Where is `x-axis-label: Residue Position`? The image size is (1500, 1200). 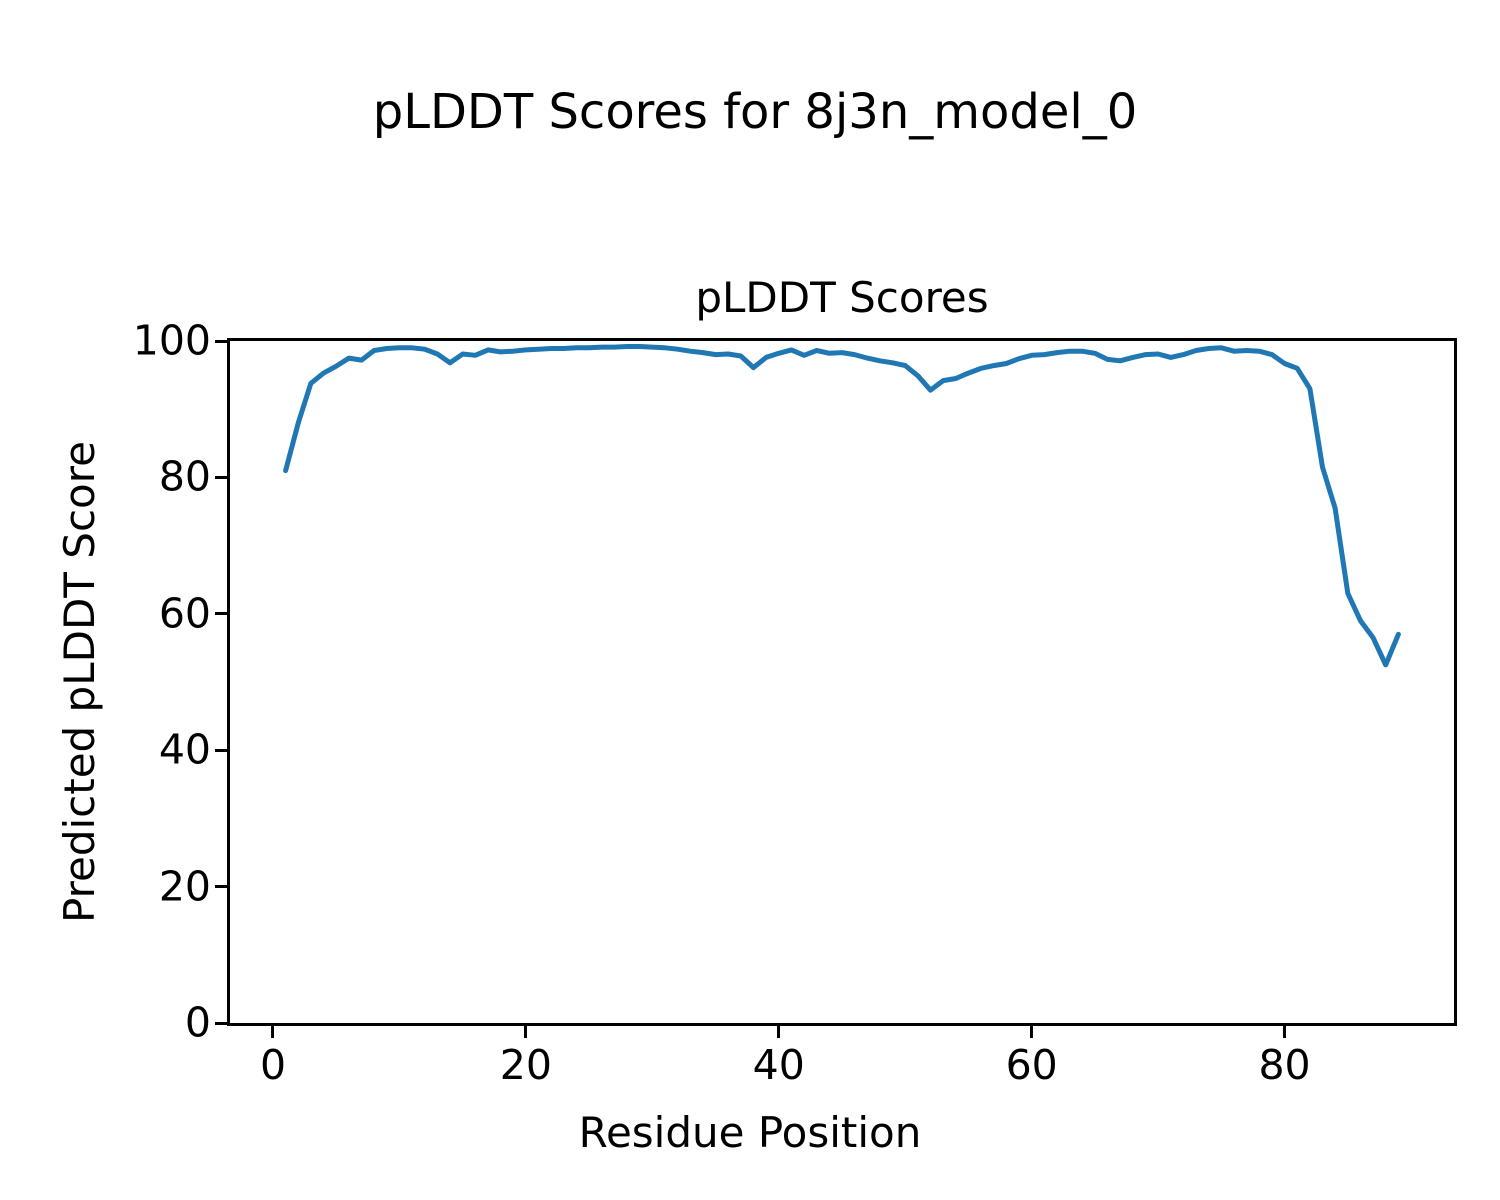
x-axis-label: Residue Position is located at coordinates (750, 1132).